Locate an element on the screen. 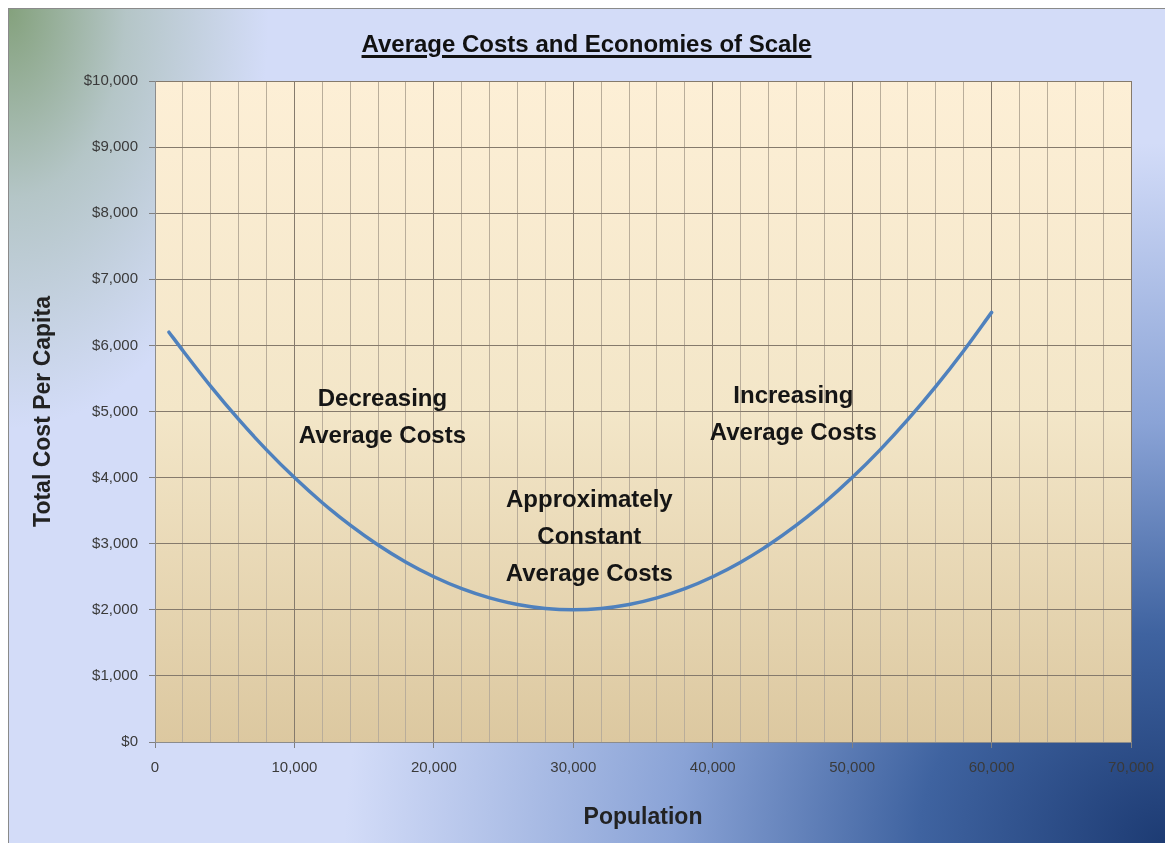  x-tick-label: 40,000 is located at coordinates (712, 767).